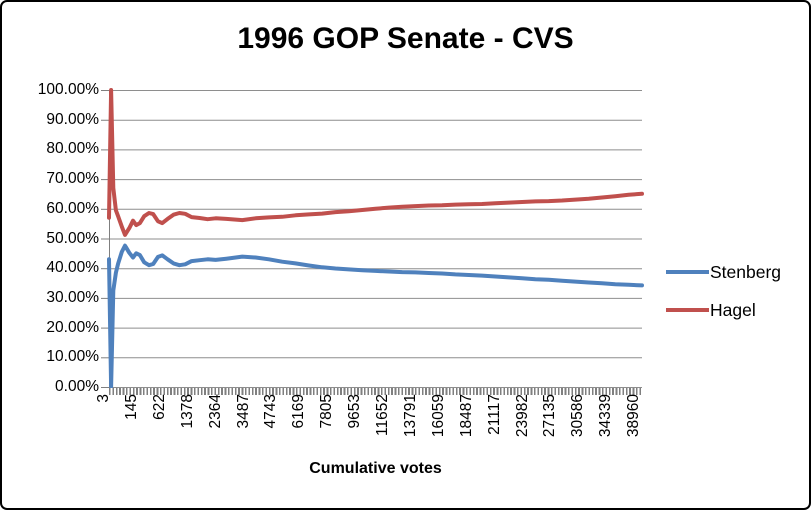 Image resolution: width=811 pixels, height=510 pixels. What do you see at coordinates (103, 398) in the screenshot?
I see `x-tick-label: 3` at bounding box center [103, 398].